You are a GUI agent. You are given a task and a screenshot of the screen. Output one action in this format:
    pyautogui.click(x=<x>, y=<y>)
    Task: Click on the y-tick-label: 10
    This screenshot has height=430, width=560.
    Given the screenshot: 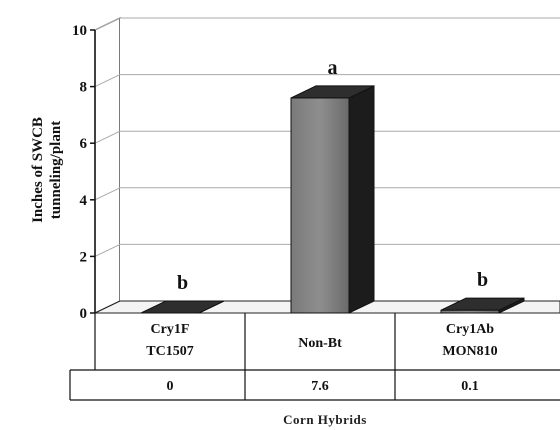 What is the action you would take?
    pyautogui.click(x=79, y=31)
    